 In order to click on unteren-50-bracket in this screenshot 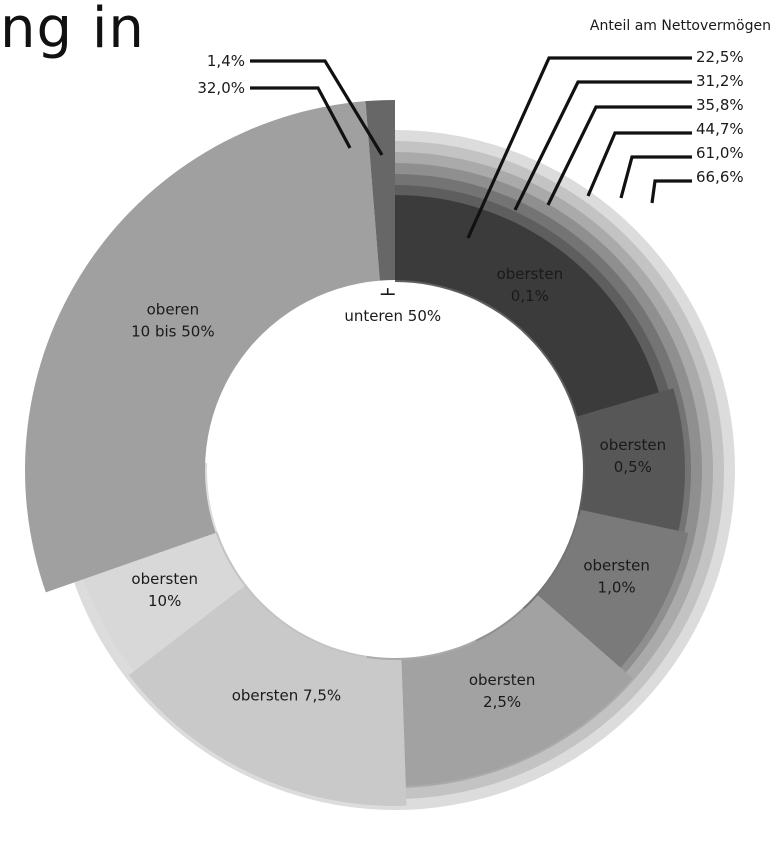, I will do `click(387, 291)`.